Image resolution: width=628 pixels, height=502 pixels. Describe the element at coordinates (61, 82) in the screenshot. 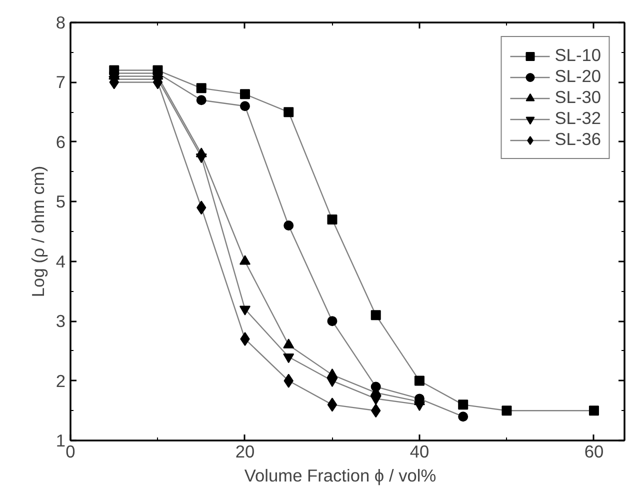

I see `y-tick-label: 7` at that location.